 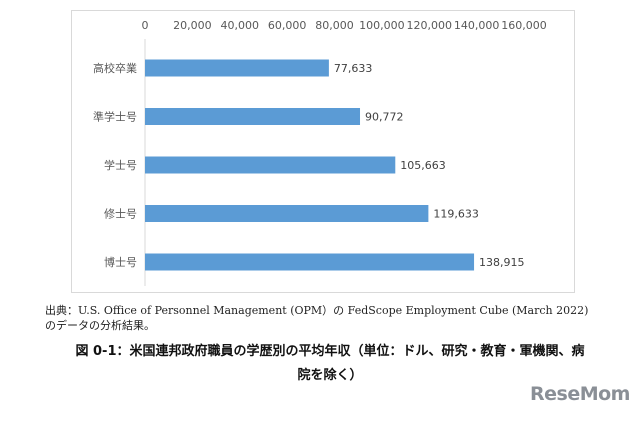 What do you see at coordinates (120, 262) in the screenshot?
I see `category-label: 博士号` at bounding box center [120, 262].